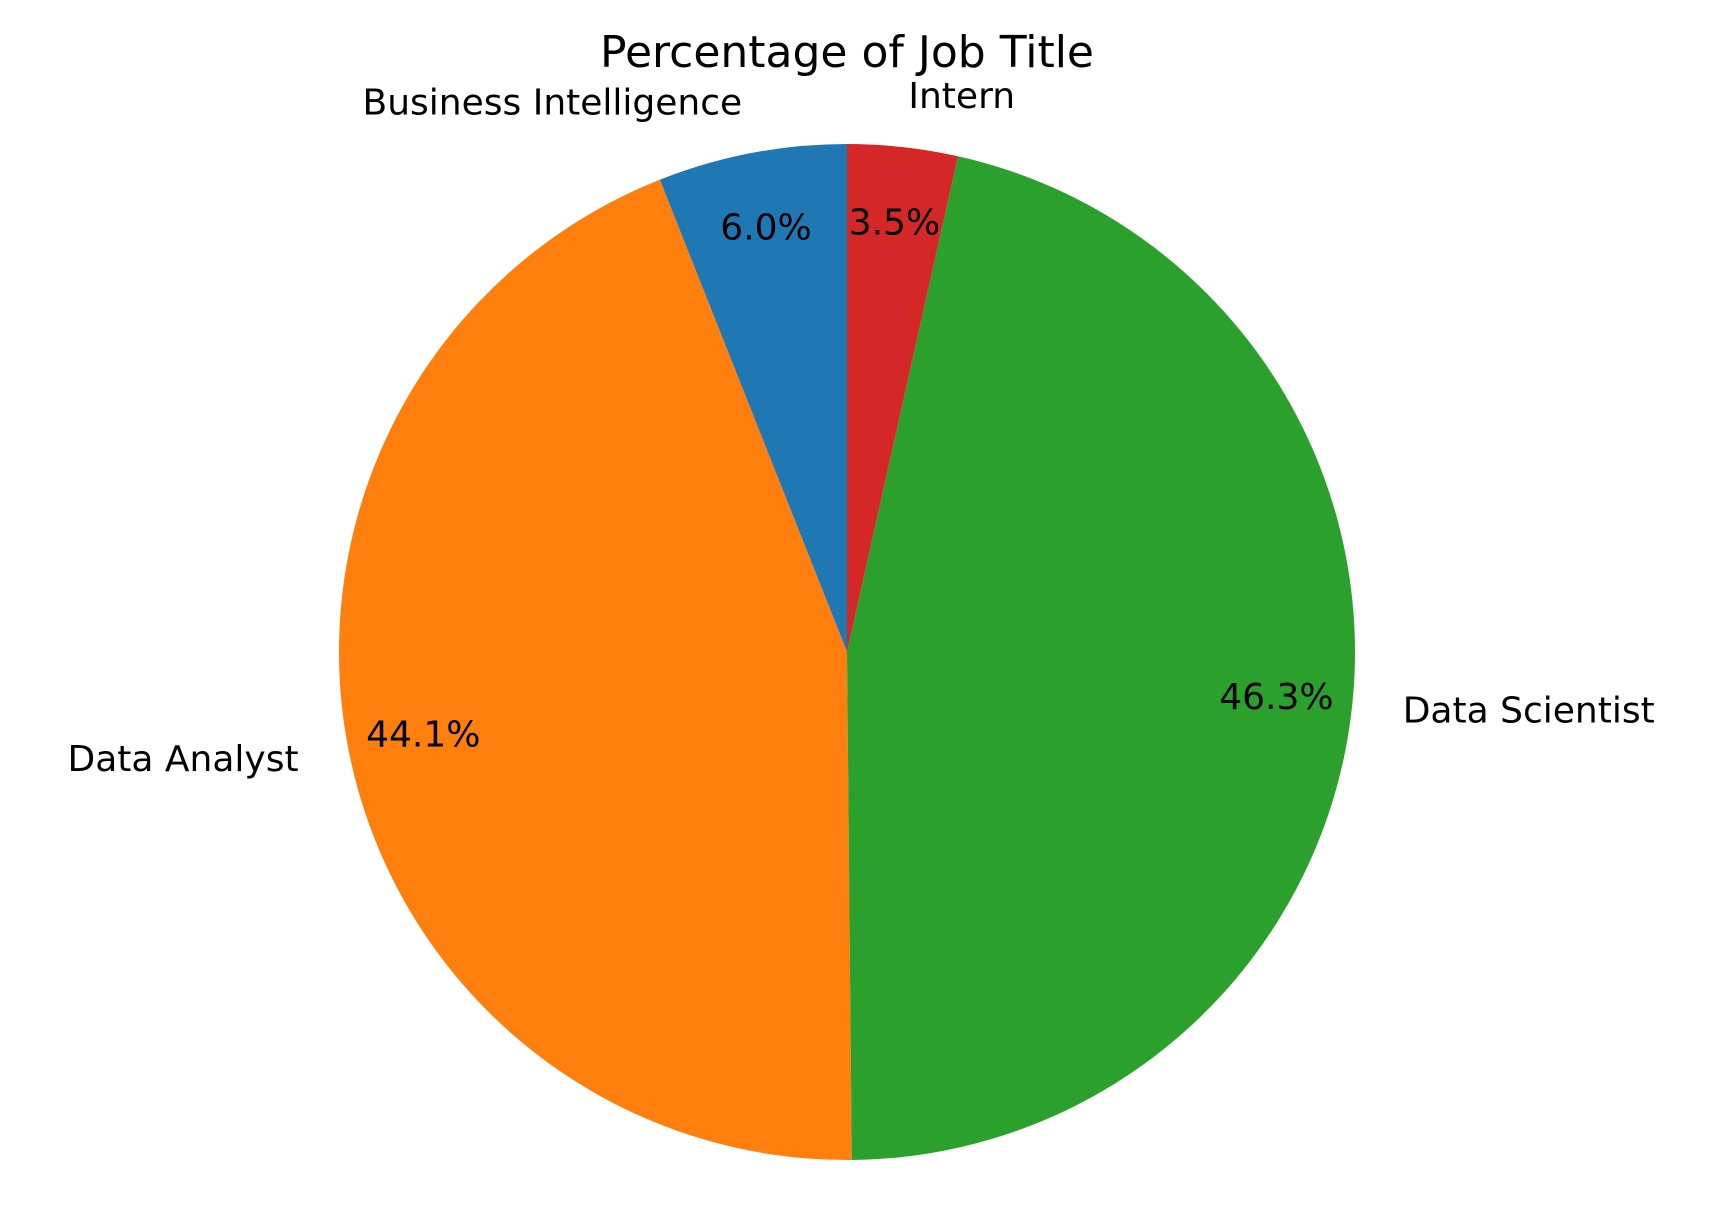 This screenshot has height=1231, width=1714. What do you see at coordinates (765, 227) in the screenshot?
I see `pct-label-business-intelligence: 6.0%` at bounding box center [765, 227].